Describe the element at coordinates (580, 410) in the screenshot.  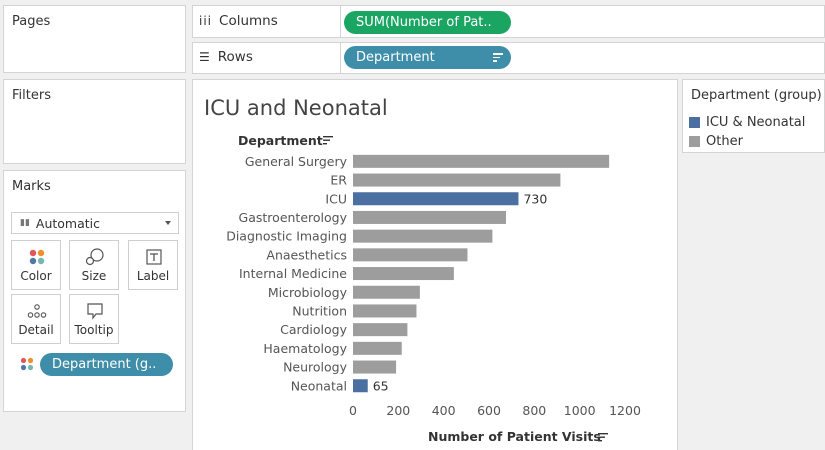
I see `x-tick-label: 1000` at that location.